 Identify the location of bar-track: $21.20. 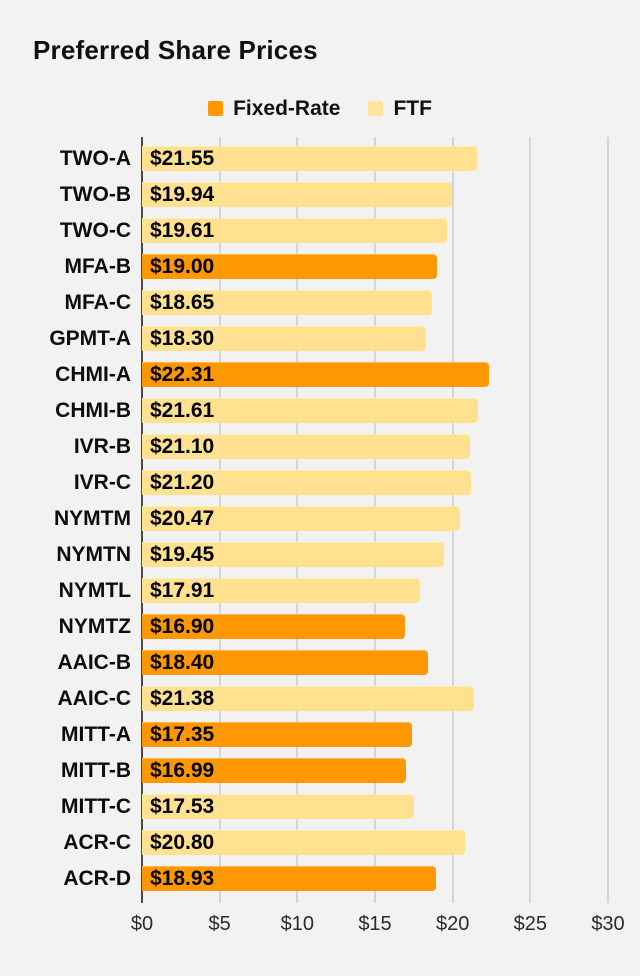
(375, 483).